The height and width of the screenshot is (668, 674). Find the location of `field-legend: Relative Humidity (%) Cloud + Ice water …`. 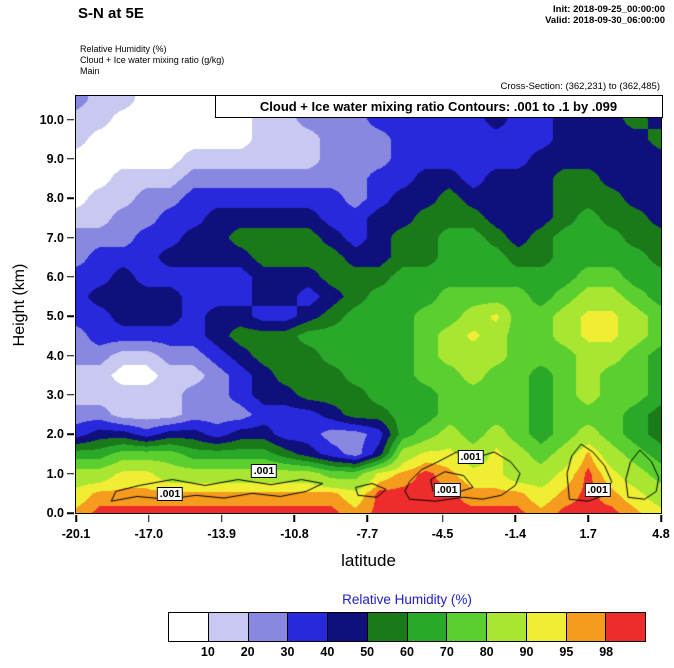

field-legend: Relative Humidity (%) Cloud + Ice water … is located at coordinates (152, 60).